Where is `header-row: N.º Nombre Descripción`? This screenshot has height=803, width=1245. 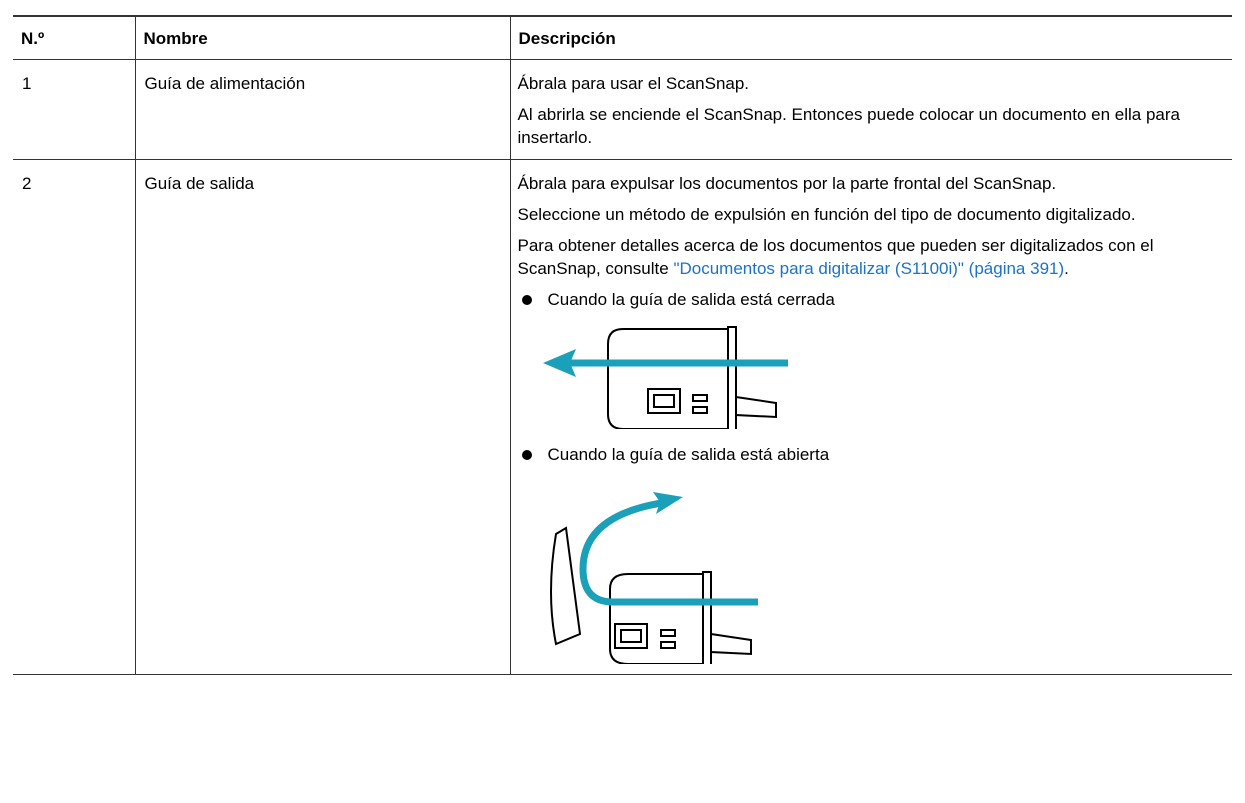
header-row: N.º Nombre Descripción is located at coordinates (622, 37).